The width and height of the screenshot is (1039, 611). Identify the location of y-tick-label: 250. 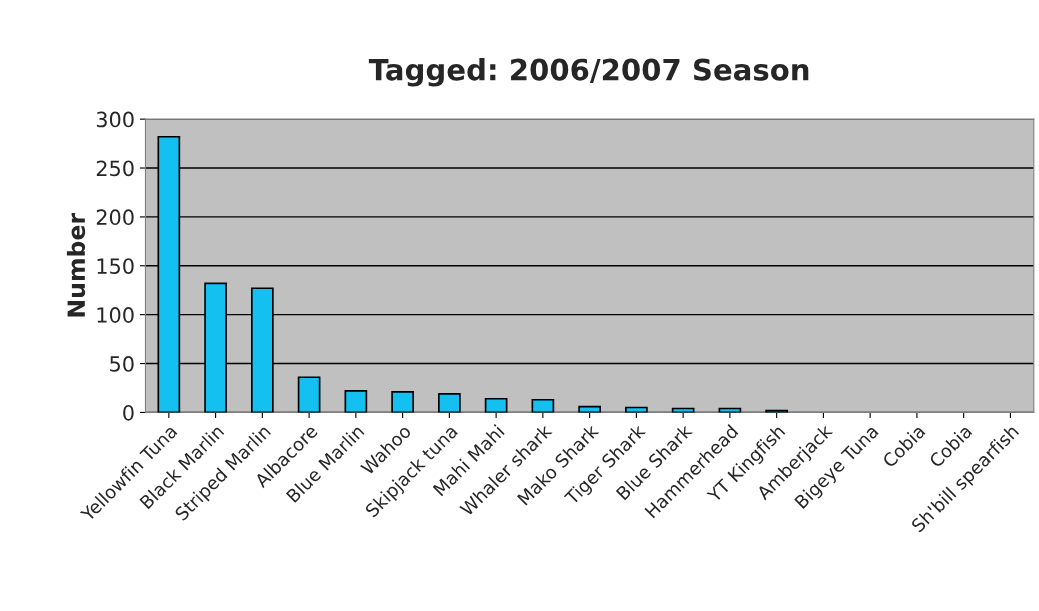
(115, 168).